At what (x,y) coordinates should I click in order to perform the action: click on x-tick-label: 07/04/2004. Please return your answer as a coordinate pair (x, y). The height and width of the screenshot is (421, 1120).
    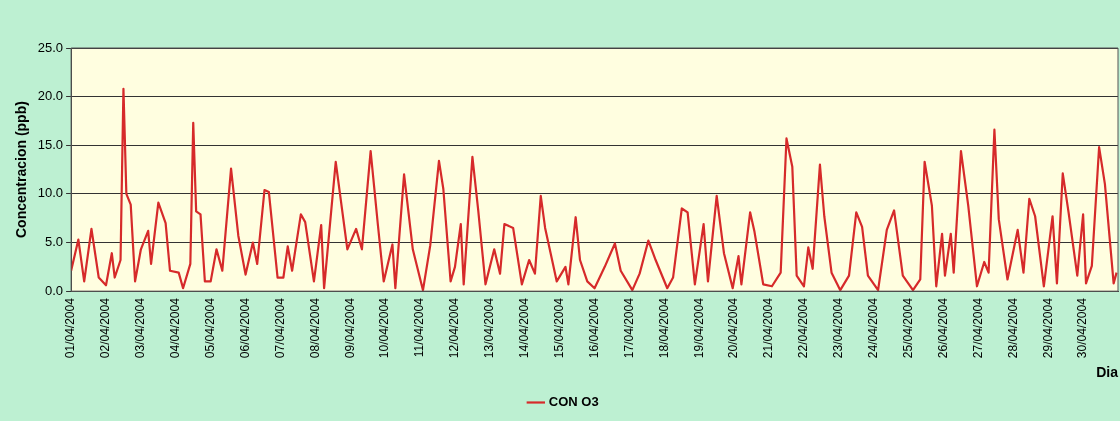
    Looking at the image, I should click on (279, 328).